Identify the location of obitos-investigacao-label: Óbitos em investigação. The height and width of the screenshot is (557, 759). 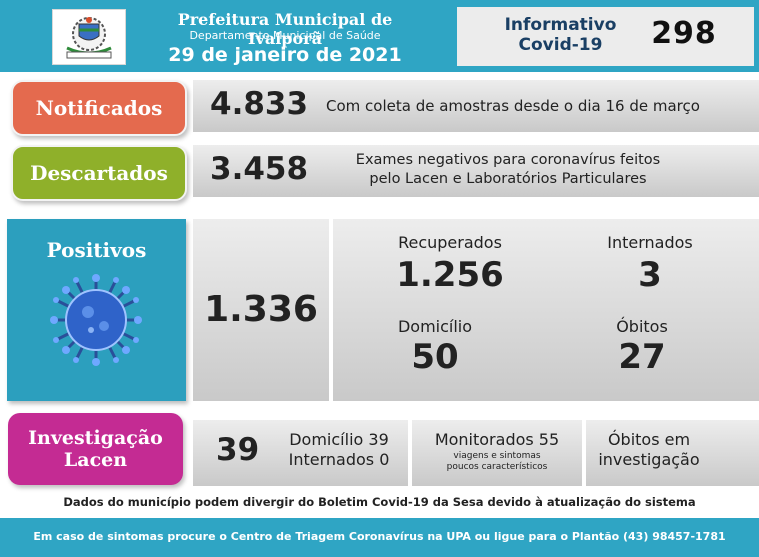
(649, 450).